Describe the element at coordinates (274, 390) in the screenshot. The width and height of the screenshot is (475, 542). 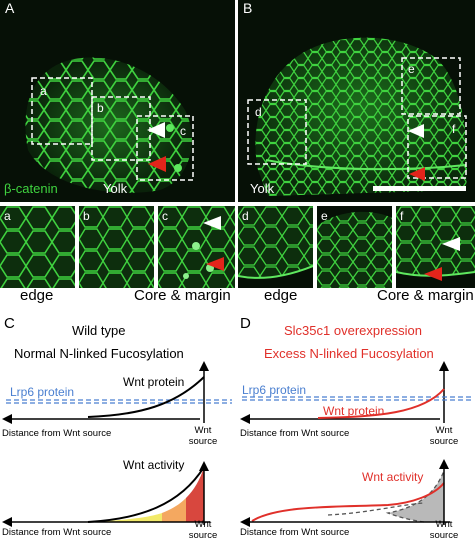
I see `panel-d-lrp6-label: Lrp6 protein` at that location.